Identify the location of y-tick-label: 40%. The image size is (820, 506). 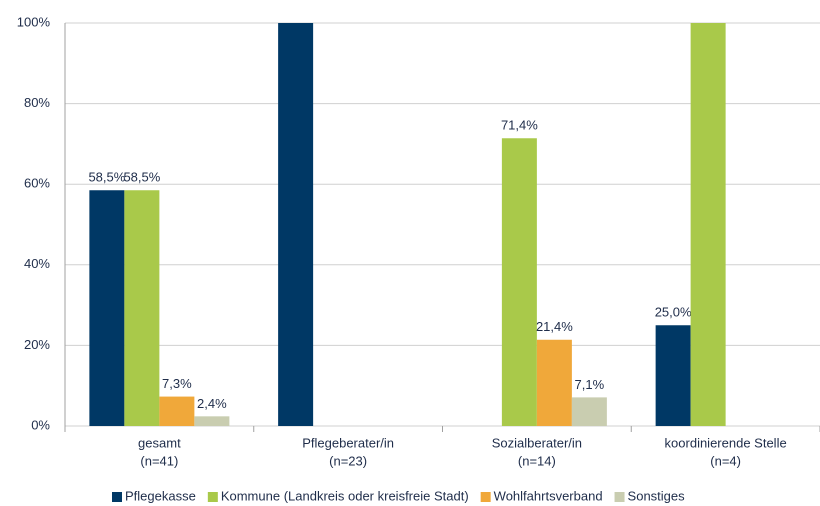
(37, 263).